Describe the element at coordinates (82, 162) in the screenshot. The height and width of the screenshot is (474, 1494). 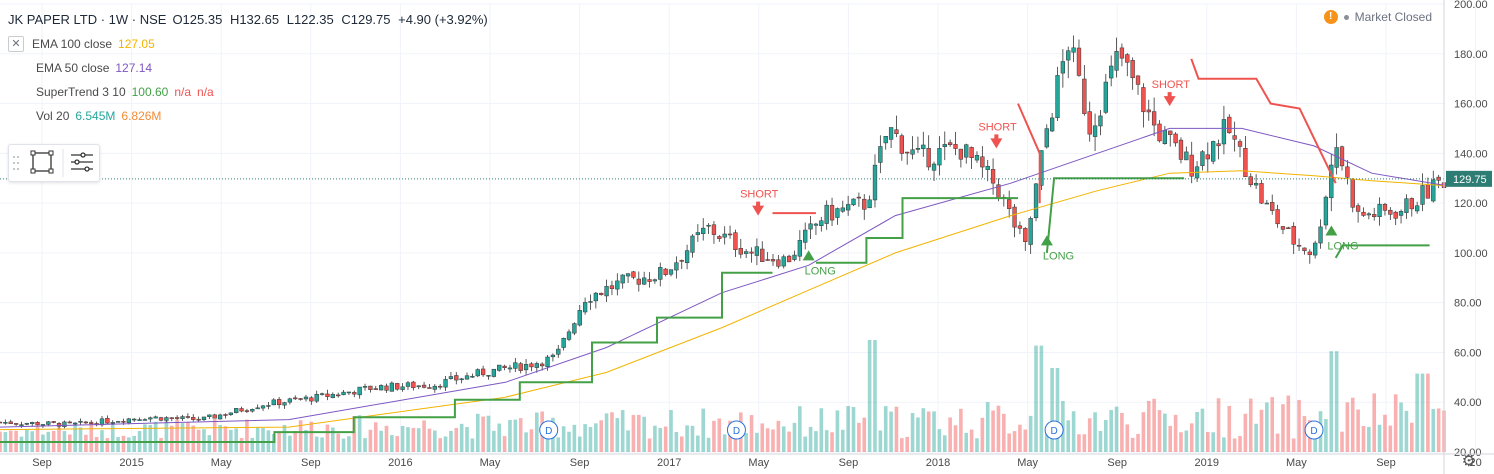
I see `list-icon` at that location.